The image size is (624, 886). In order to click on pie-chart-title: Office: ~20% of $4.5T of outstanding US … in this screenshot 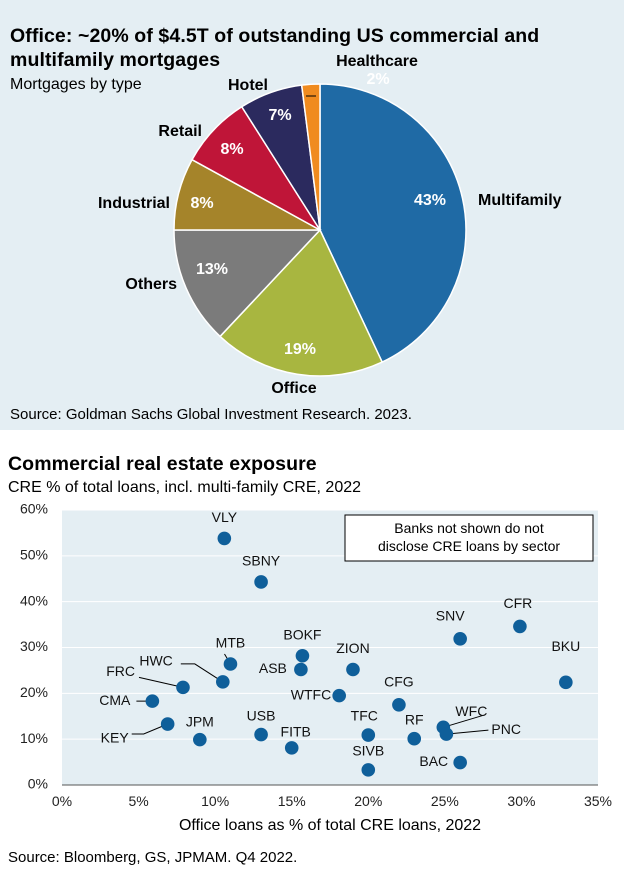, I will do `click(275, 48)`.